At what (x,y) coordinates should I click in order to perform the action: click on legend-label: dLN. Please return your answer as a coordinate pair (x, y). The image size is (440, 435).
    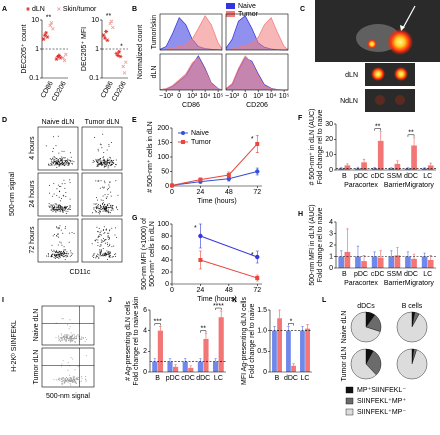
    Looking at the image, I should click on (38, 9).